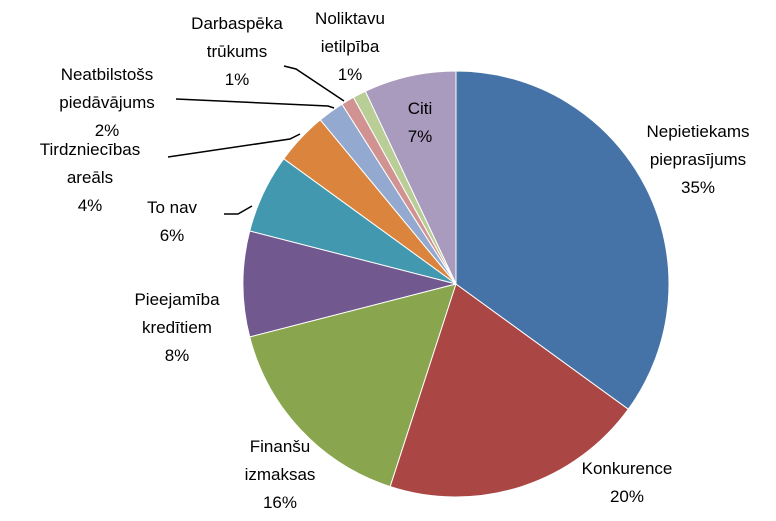 This screenshot has height=521, width=776. Describe the element at coordinates (280, 502) in the screenshot. I see `value-label: 16%` at that location.